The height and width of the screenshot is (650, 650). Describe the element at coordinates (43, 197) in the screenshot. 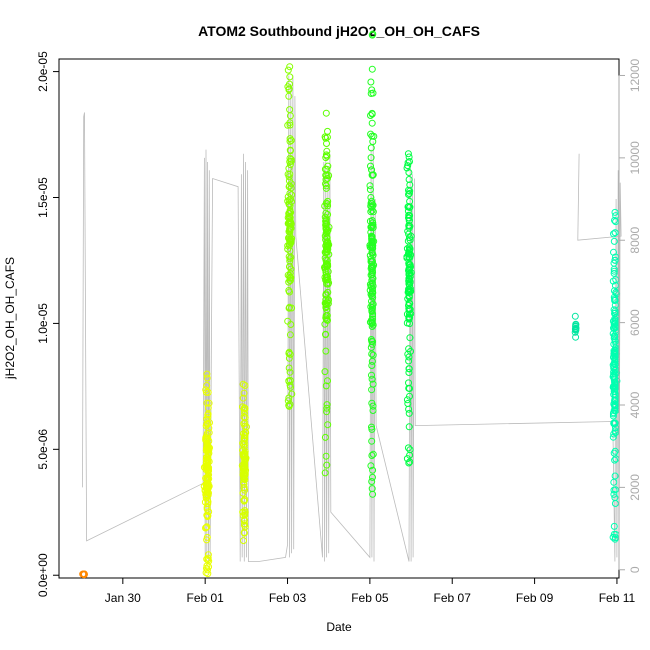

I see `y-tick-label: 1.5e-05` at that location.